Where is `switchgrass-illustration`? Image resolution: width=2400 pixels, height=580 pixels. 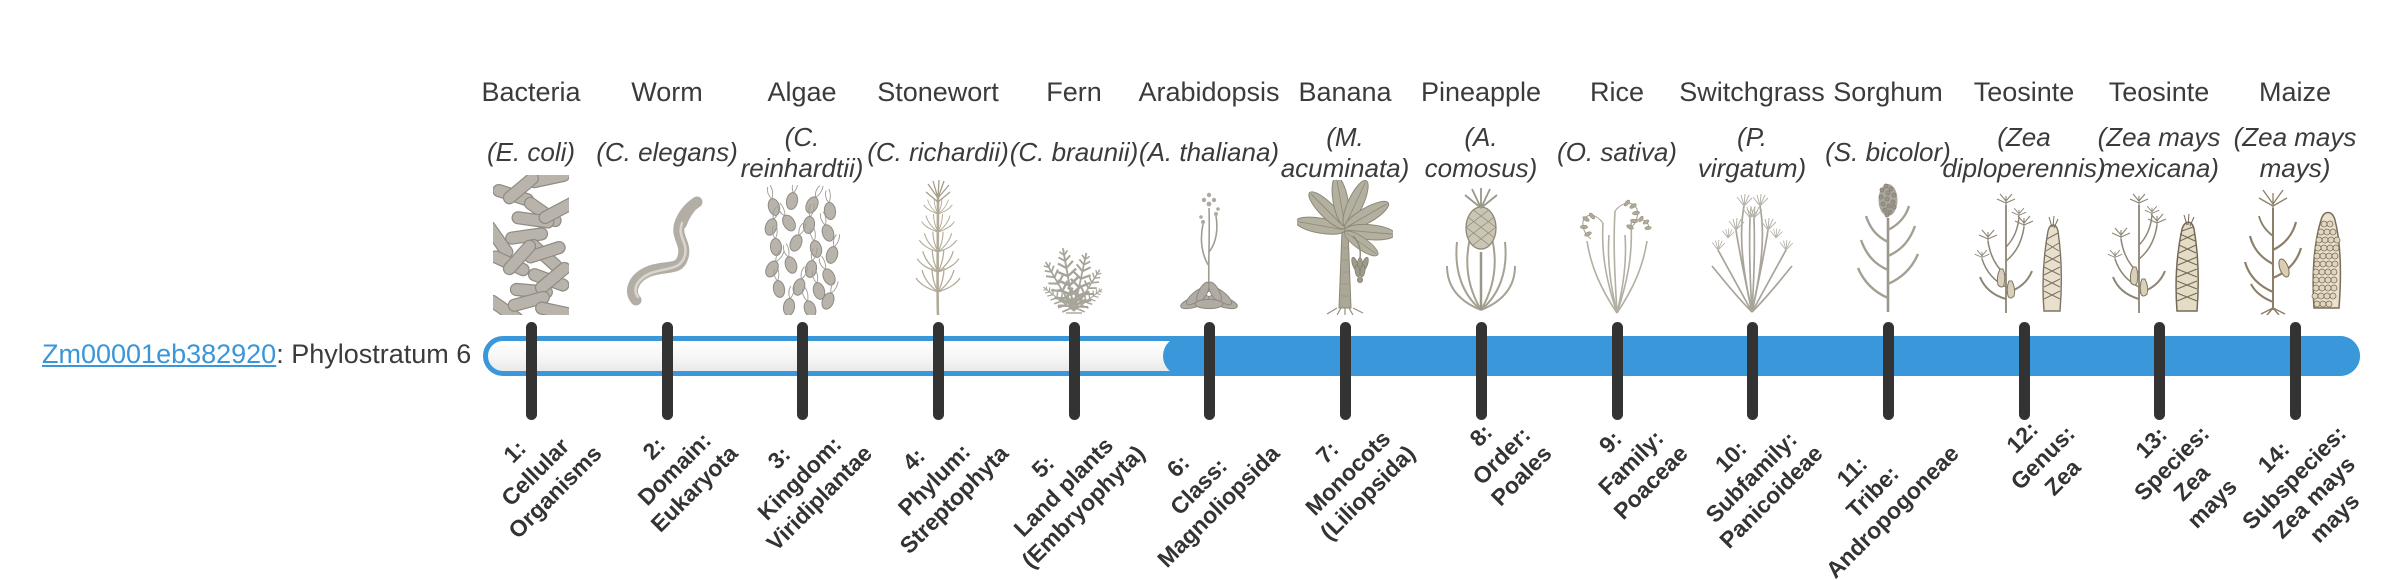 switchgrass-illustration is located at coordinates (1752, 253).